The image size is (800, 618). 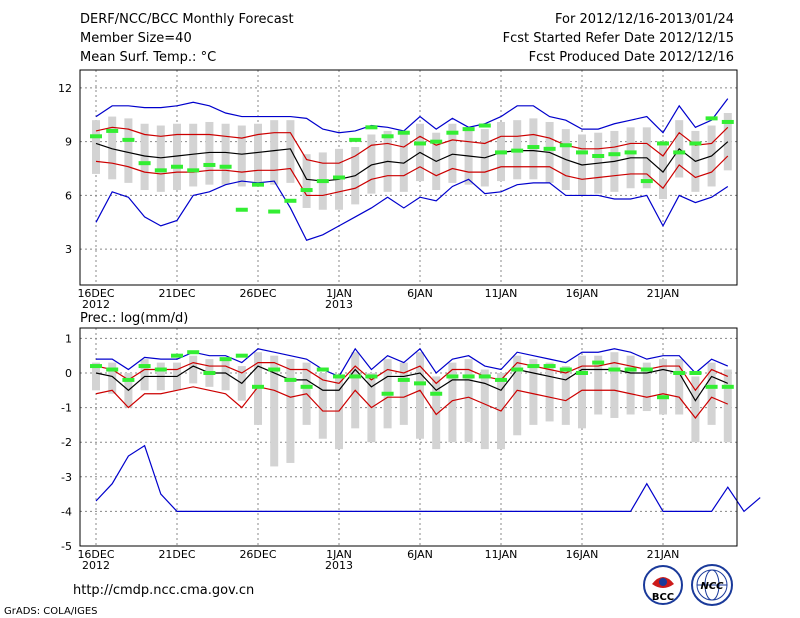 What do you see at coordinates (96, 565) in the screenshot?
I see `prec-year-label: 2012` at bounding box center [96, 565].